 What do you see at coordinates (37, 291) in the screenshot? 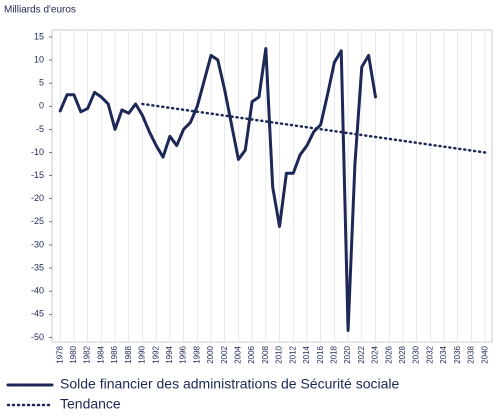
I see `y-tick-label: -40` at bounding box center [37, 291].